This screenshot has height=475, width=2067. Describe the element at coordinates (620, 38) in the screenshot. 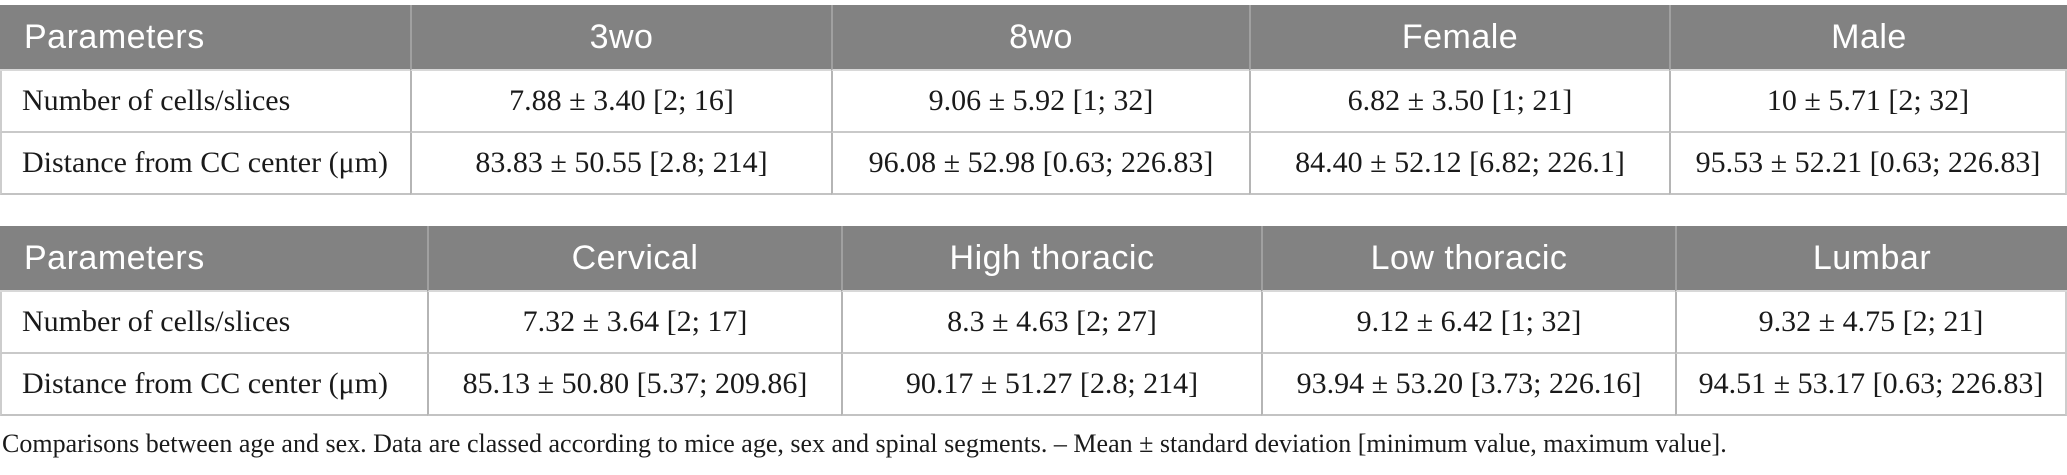

I see `column-header-3wo: 3wo` at that location.